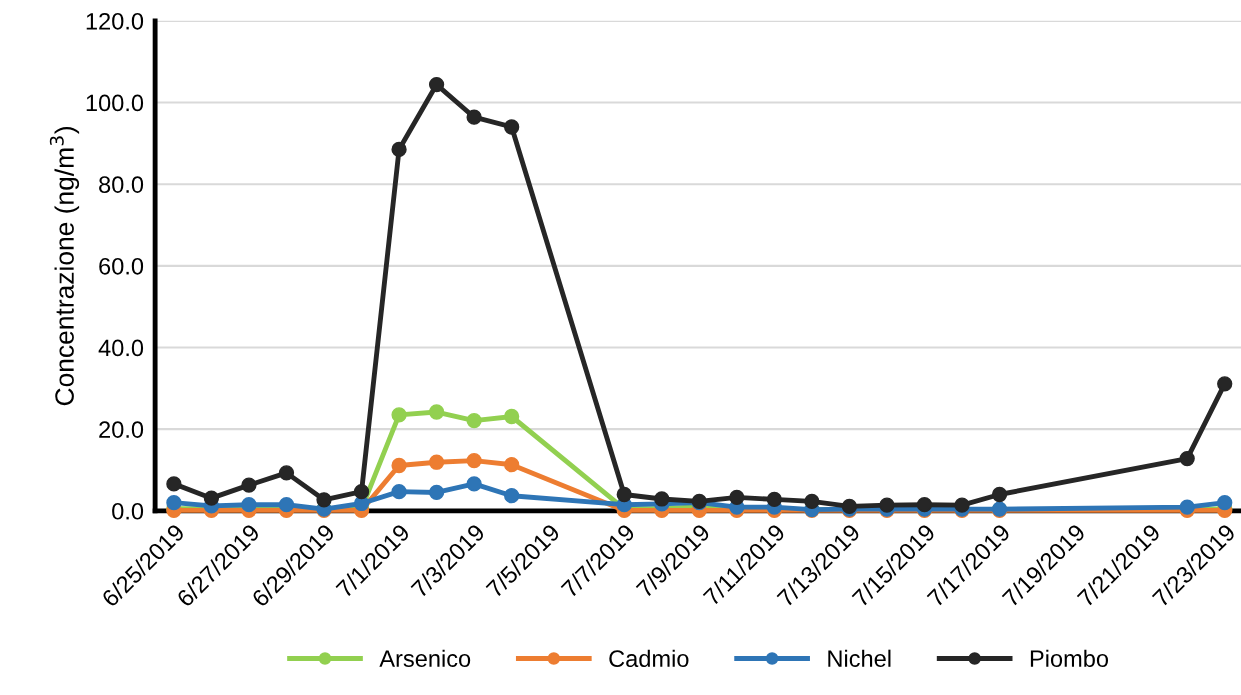  Describe the element at coordinates (115, 103) in the screenshot. I see `y-tick-label: 100.0` at that location.